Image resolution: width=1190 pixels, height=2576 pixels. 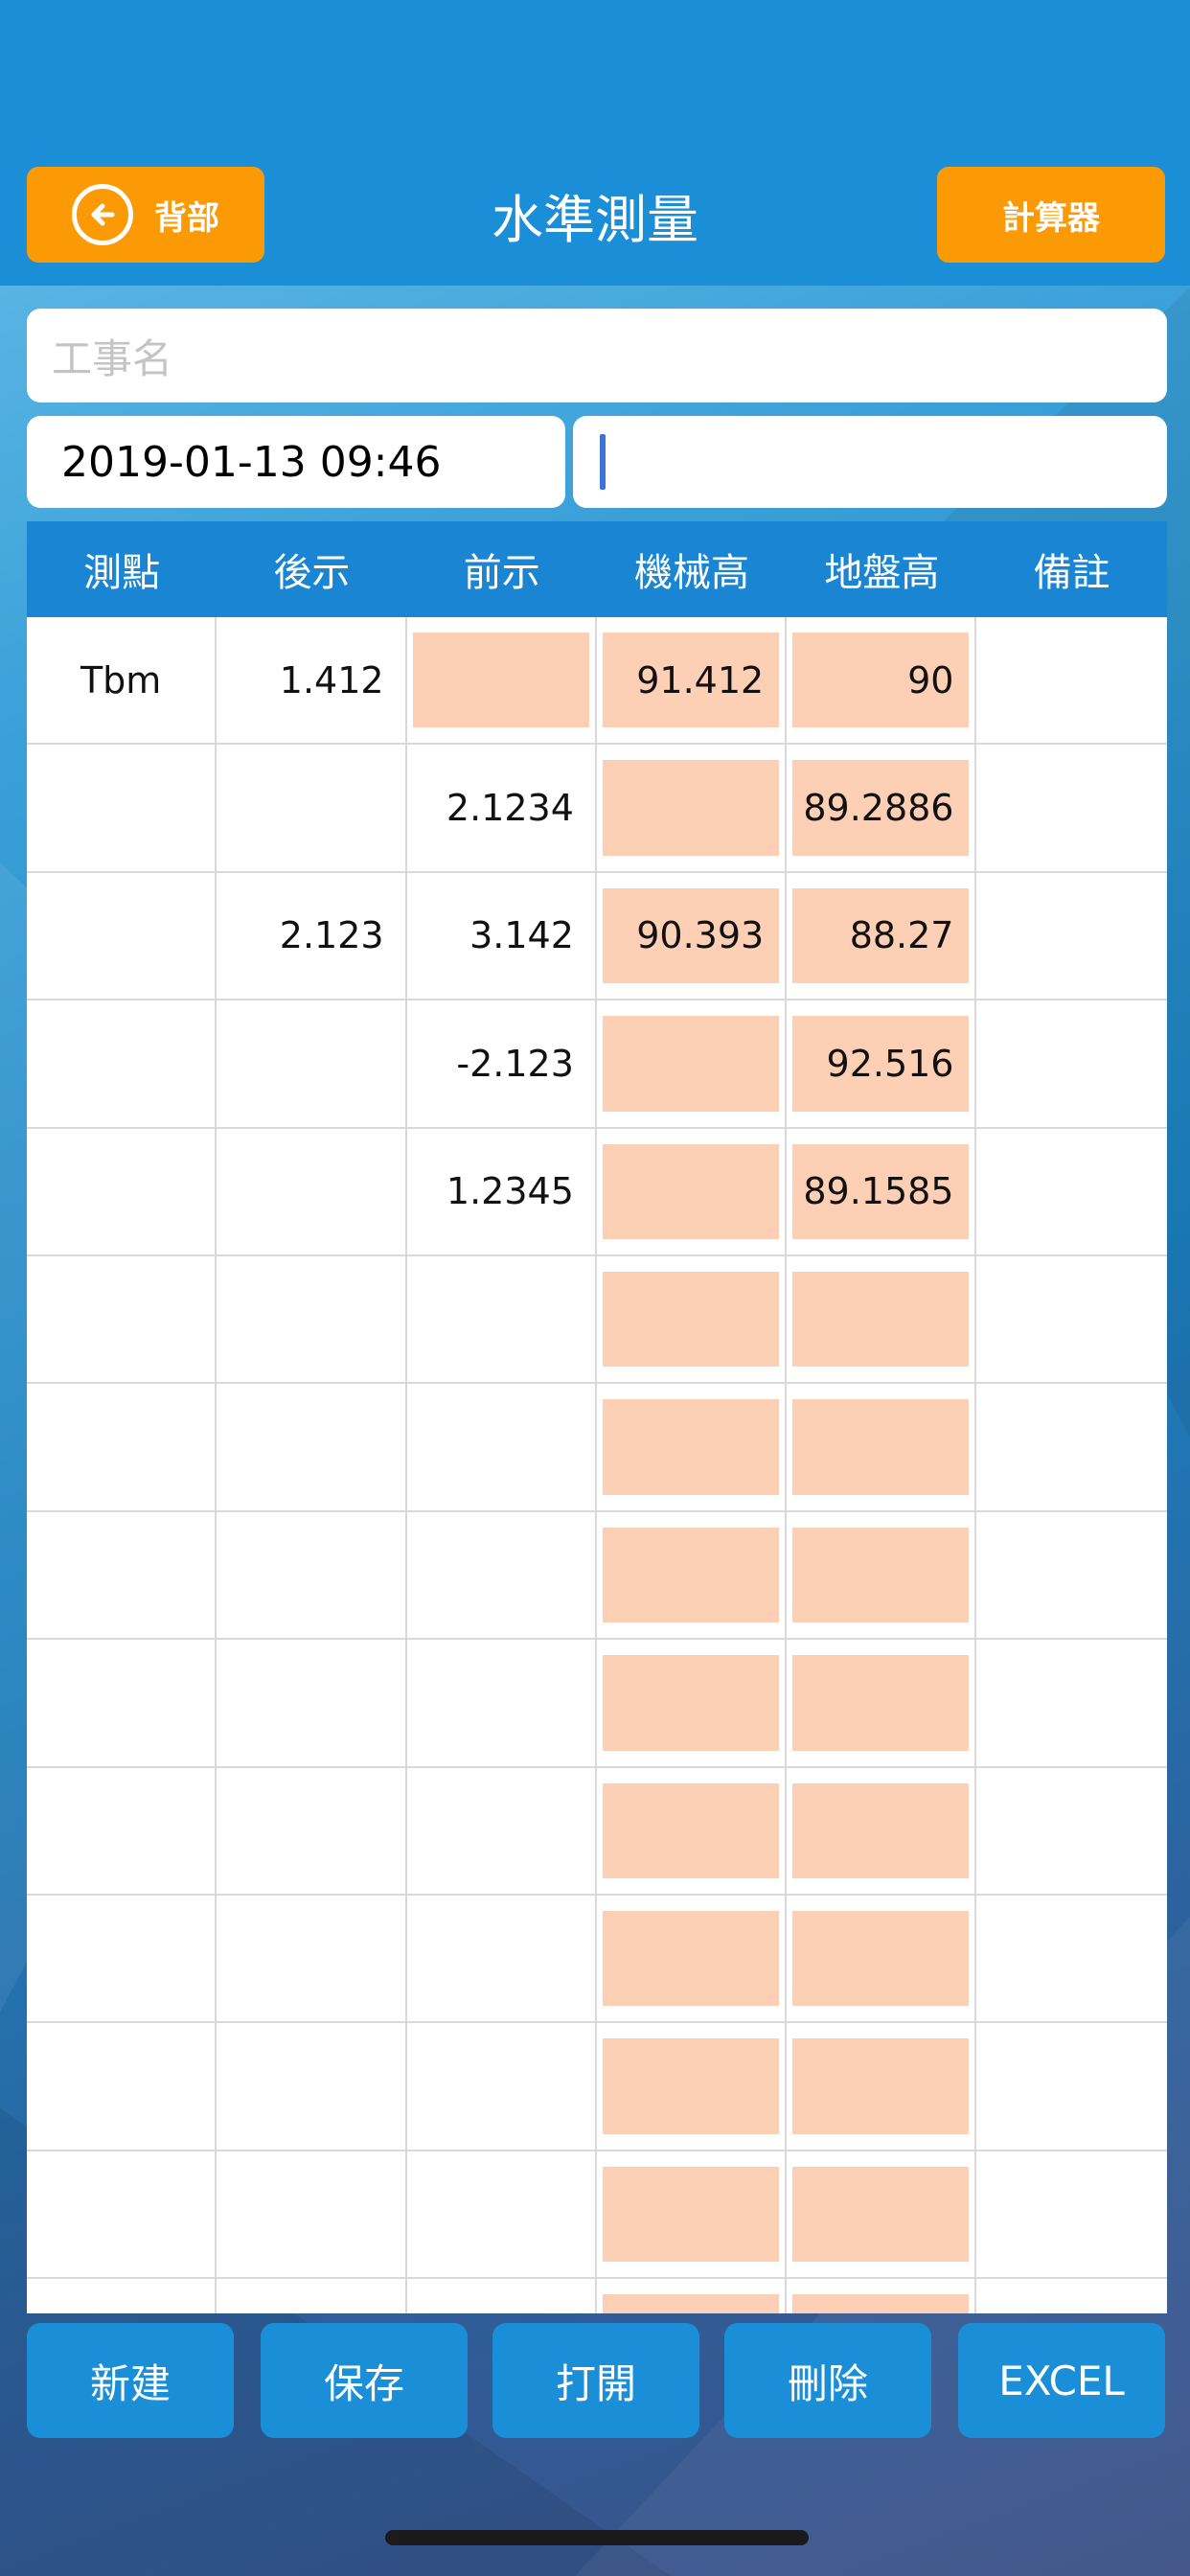 I want to click on open-button: 打開, so click(x=595, y=2380).